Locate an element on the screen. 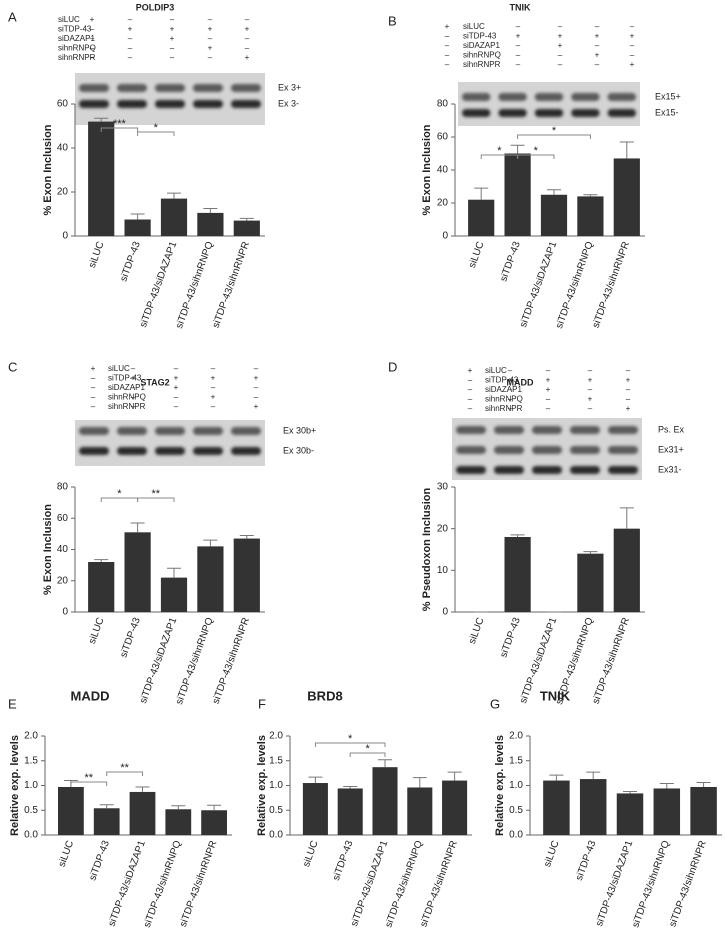 The height and width of the screenshot is (944, 726). condition-label: siDAZAP1 is located at coordinates (481, 45).